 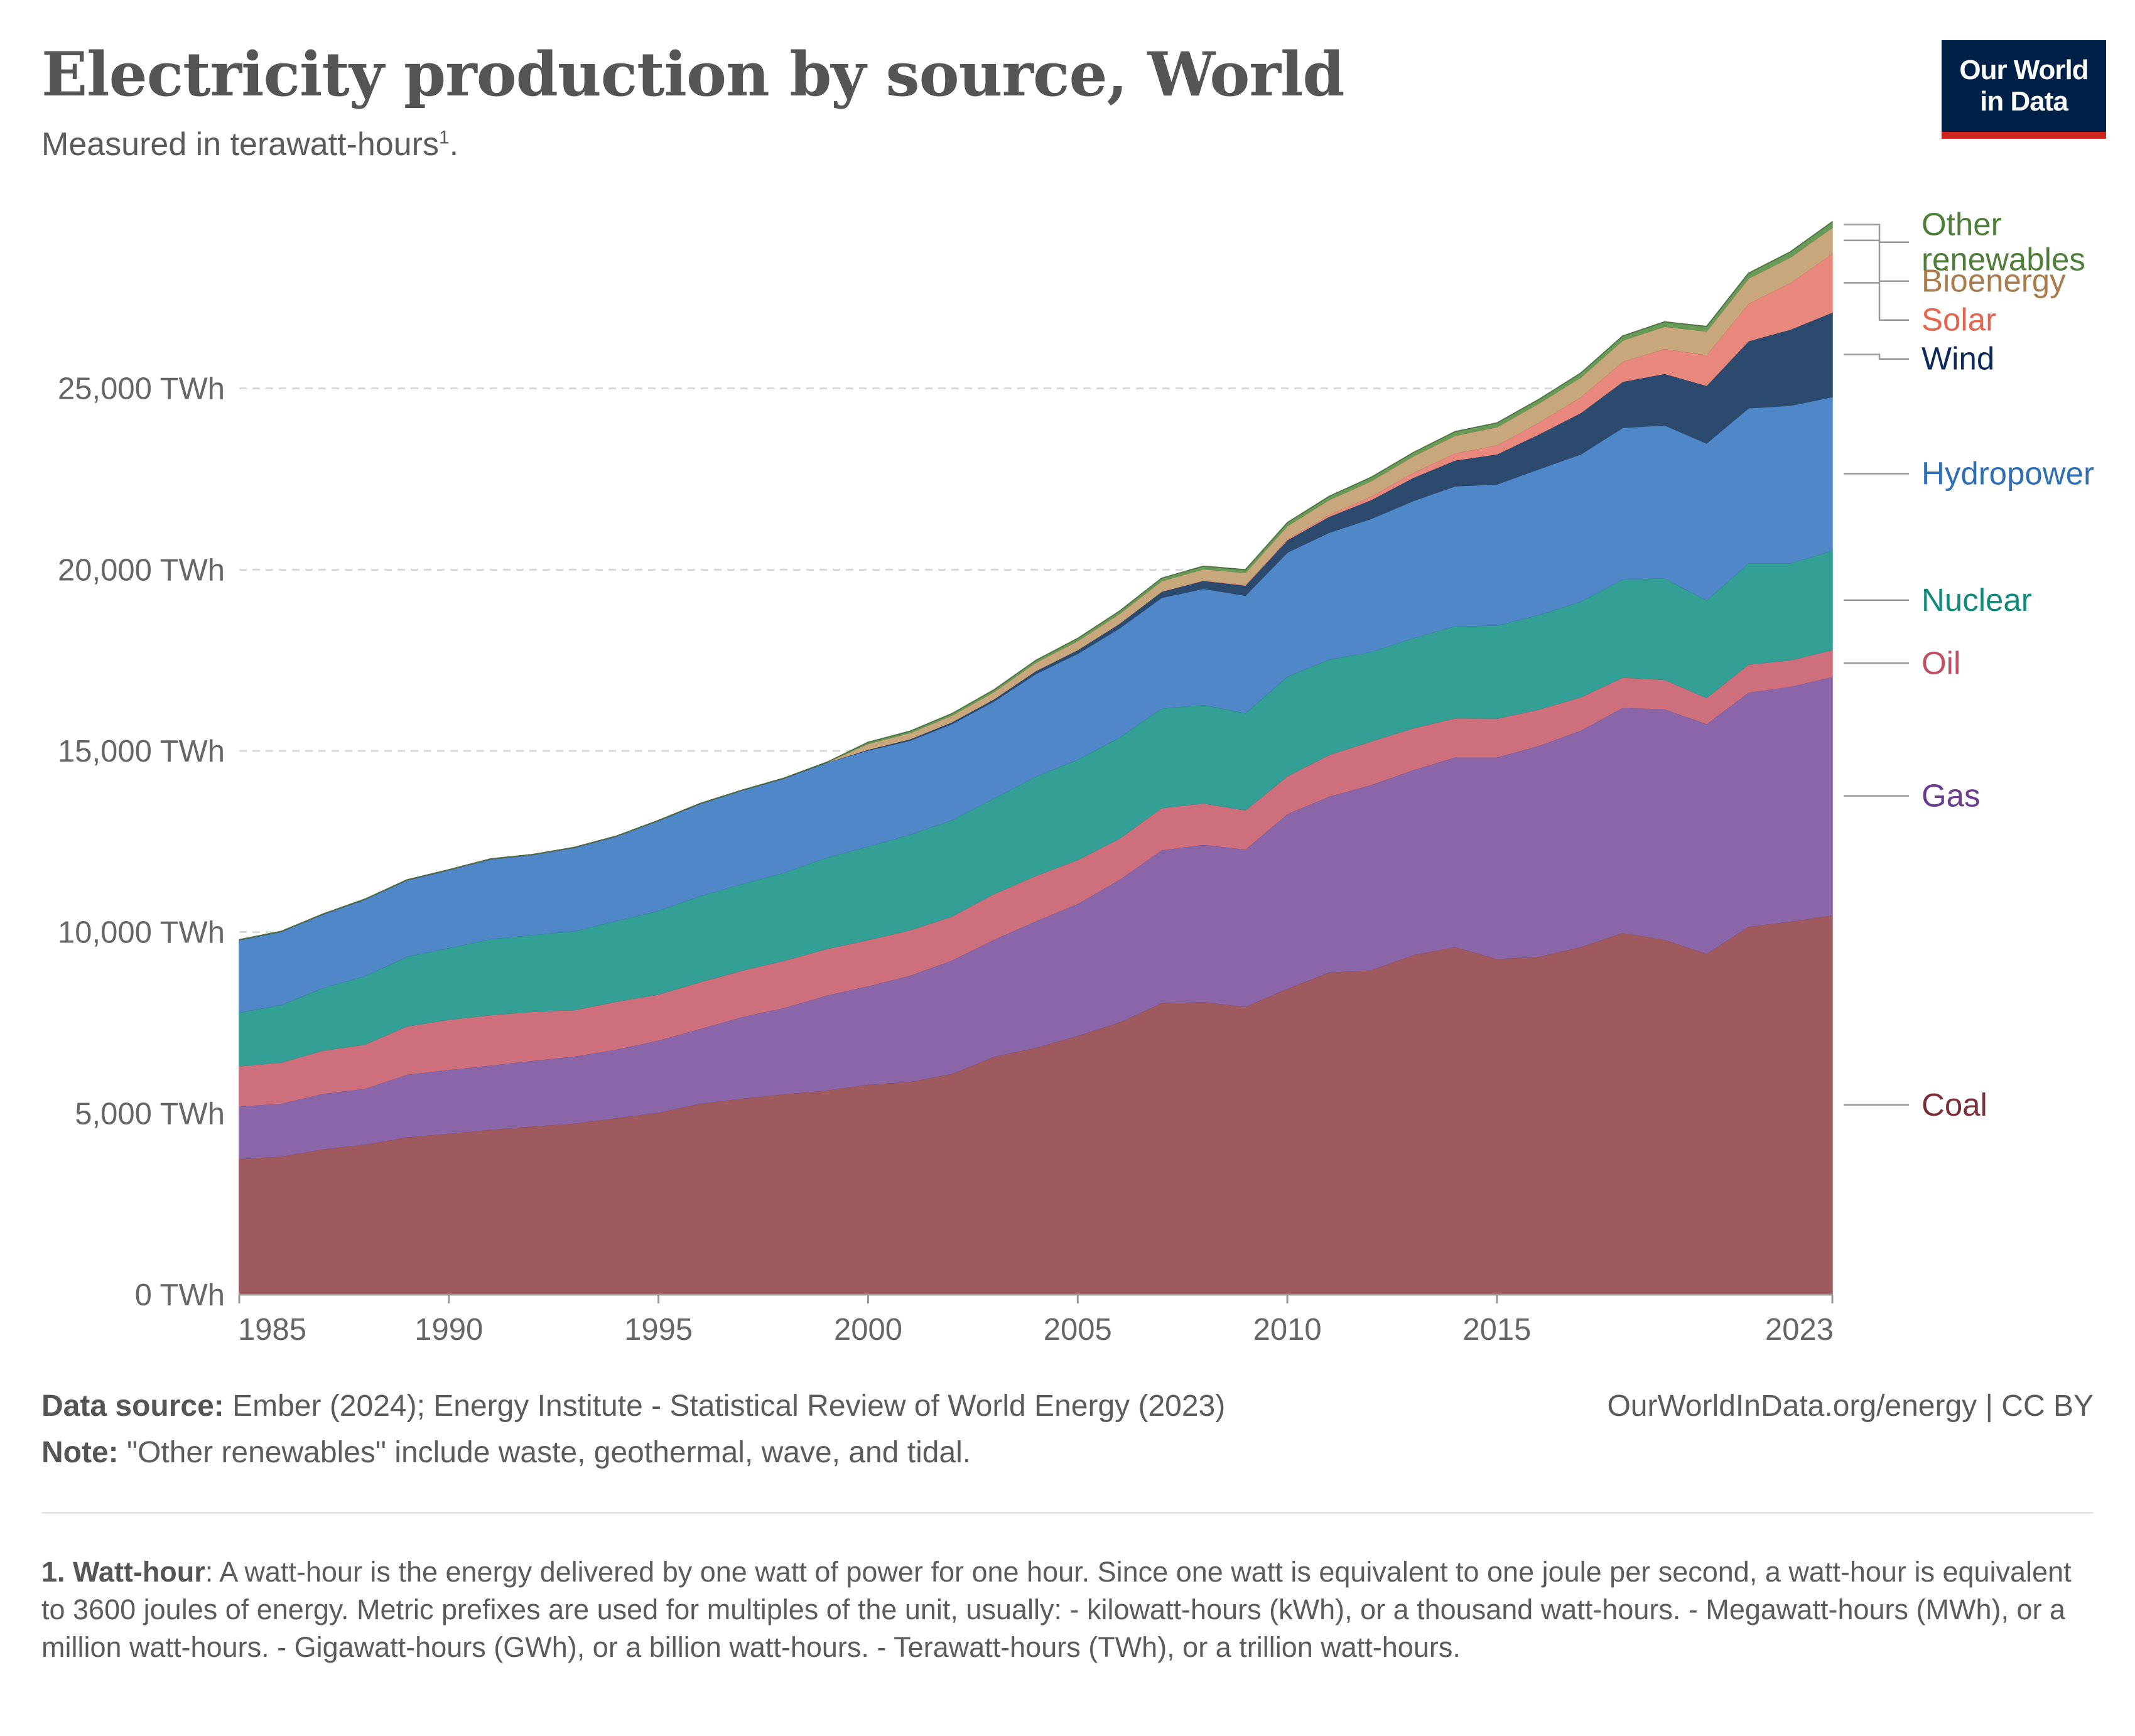 I want to click on y-tick-label: 5,000 TWh, so click(x=150, y=1114).